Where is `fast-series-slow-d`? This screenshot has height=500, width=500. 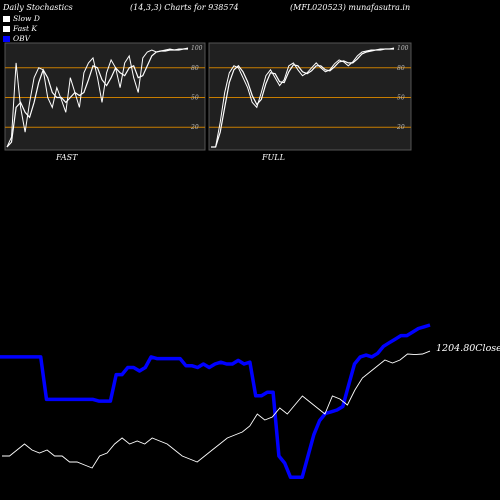
fast-series-slow-d is located at coordinates (97, 98).